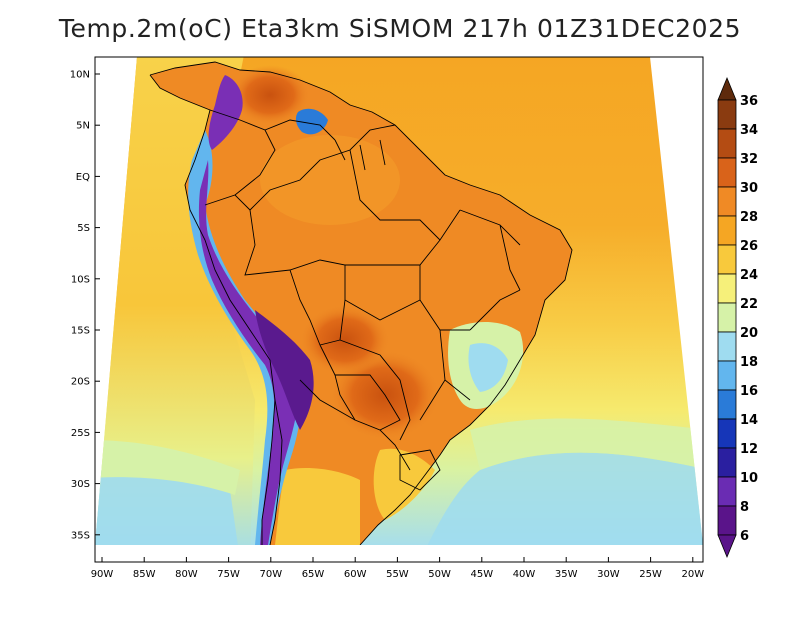 Image resolution: width=800 pixels, height=618 pixels. Describe the element at coordinates (727, 88) in the screenshot. I see `colorbar-top-arrow` at that location.